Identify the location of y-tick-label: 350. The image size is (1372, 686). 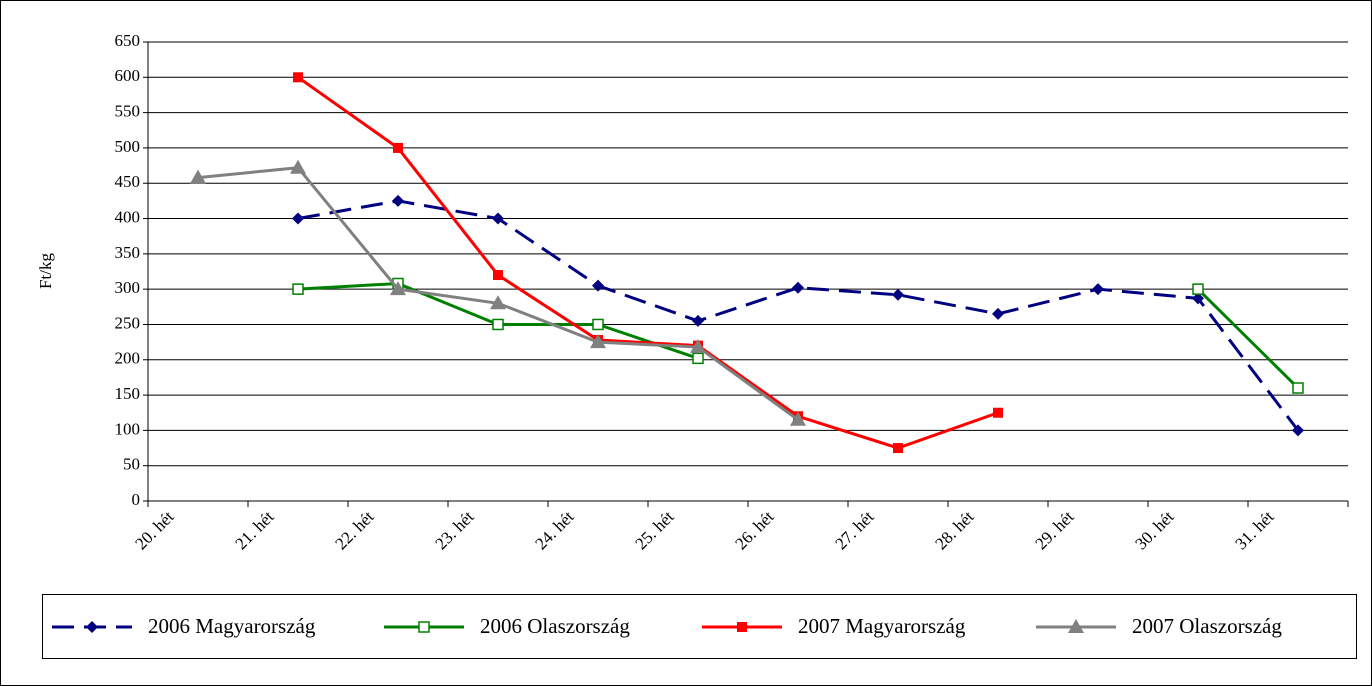
(128, 252).